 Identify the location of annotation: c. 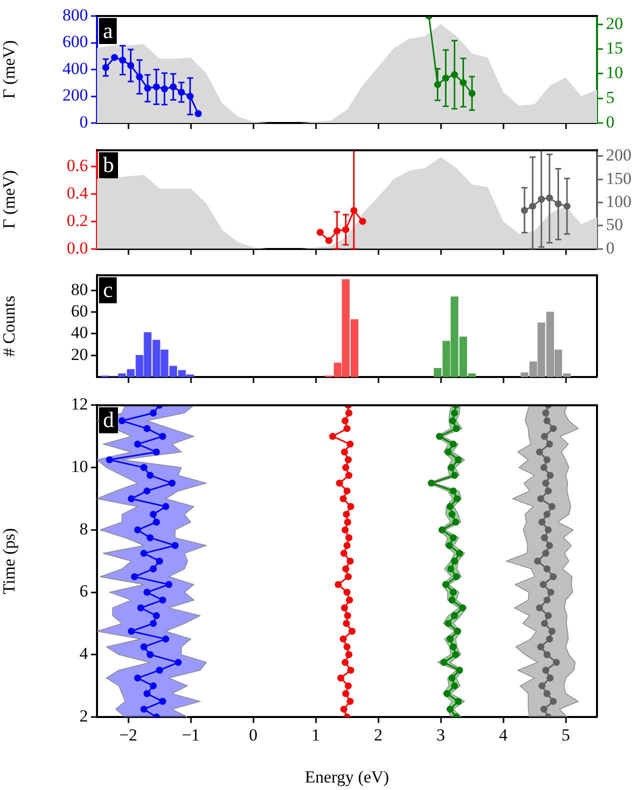
(108, 289).